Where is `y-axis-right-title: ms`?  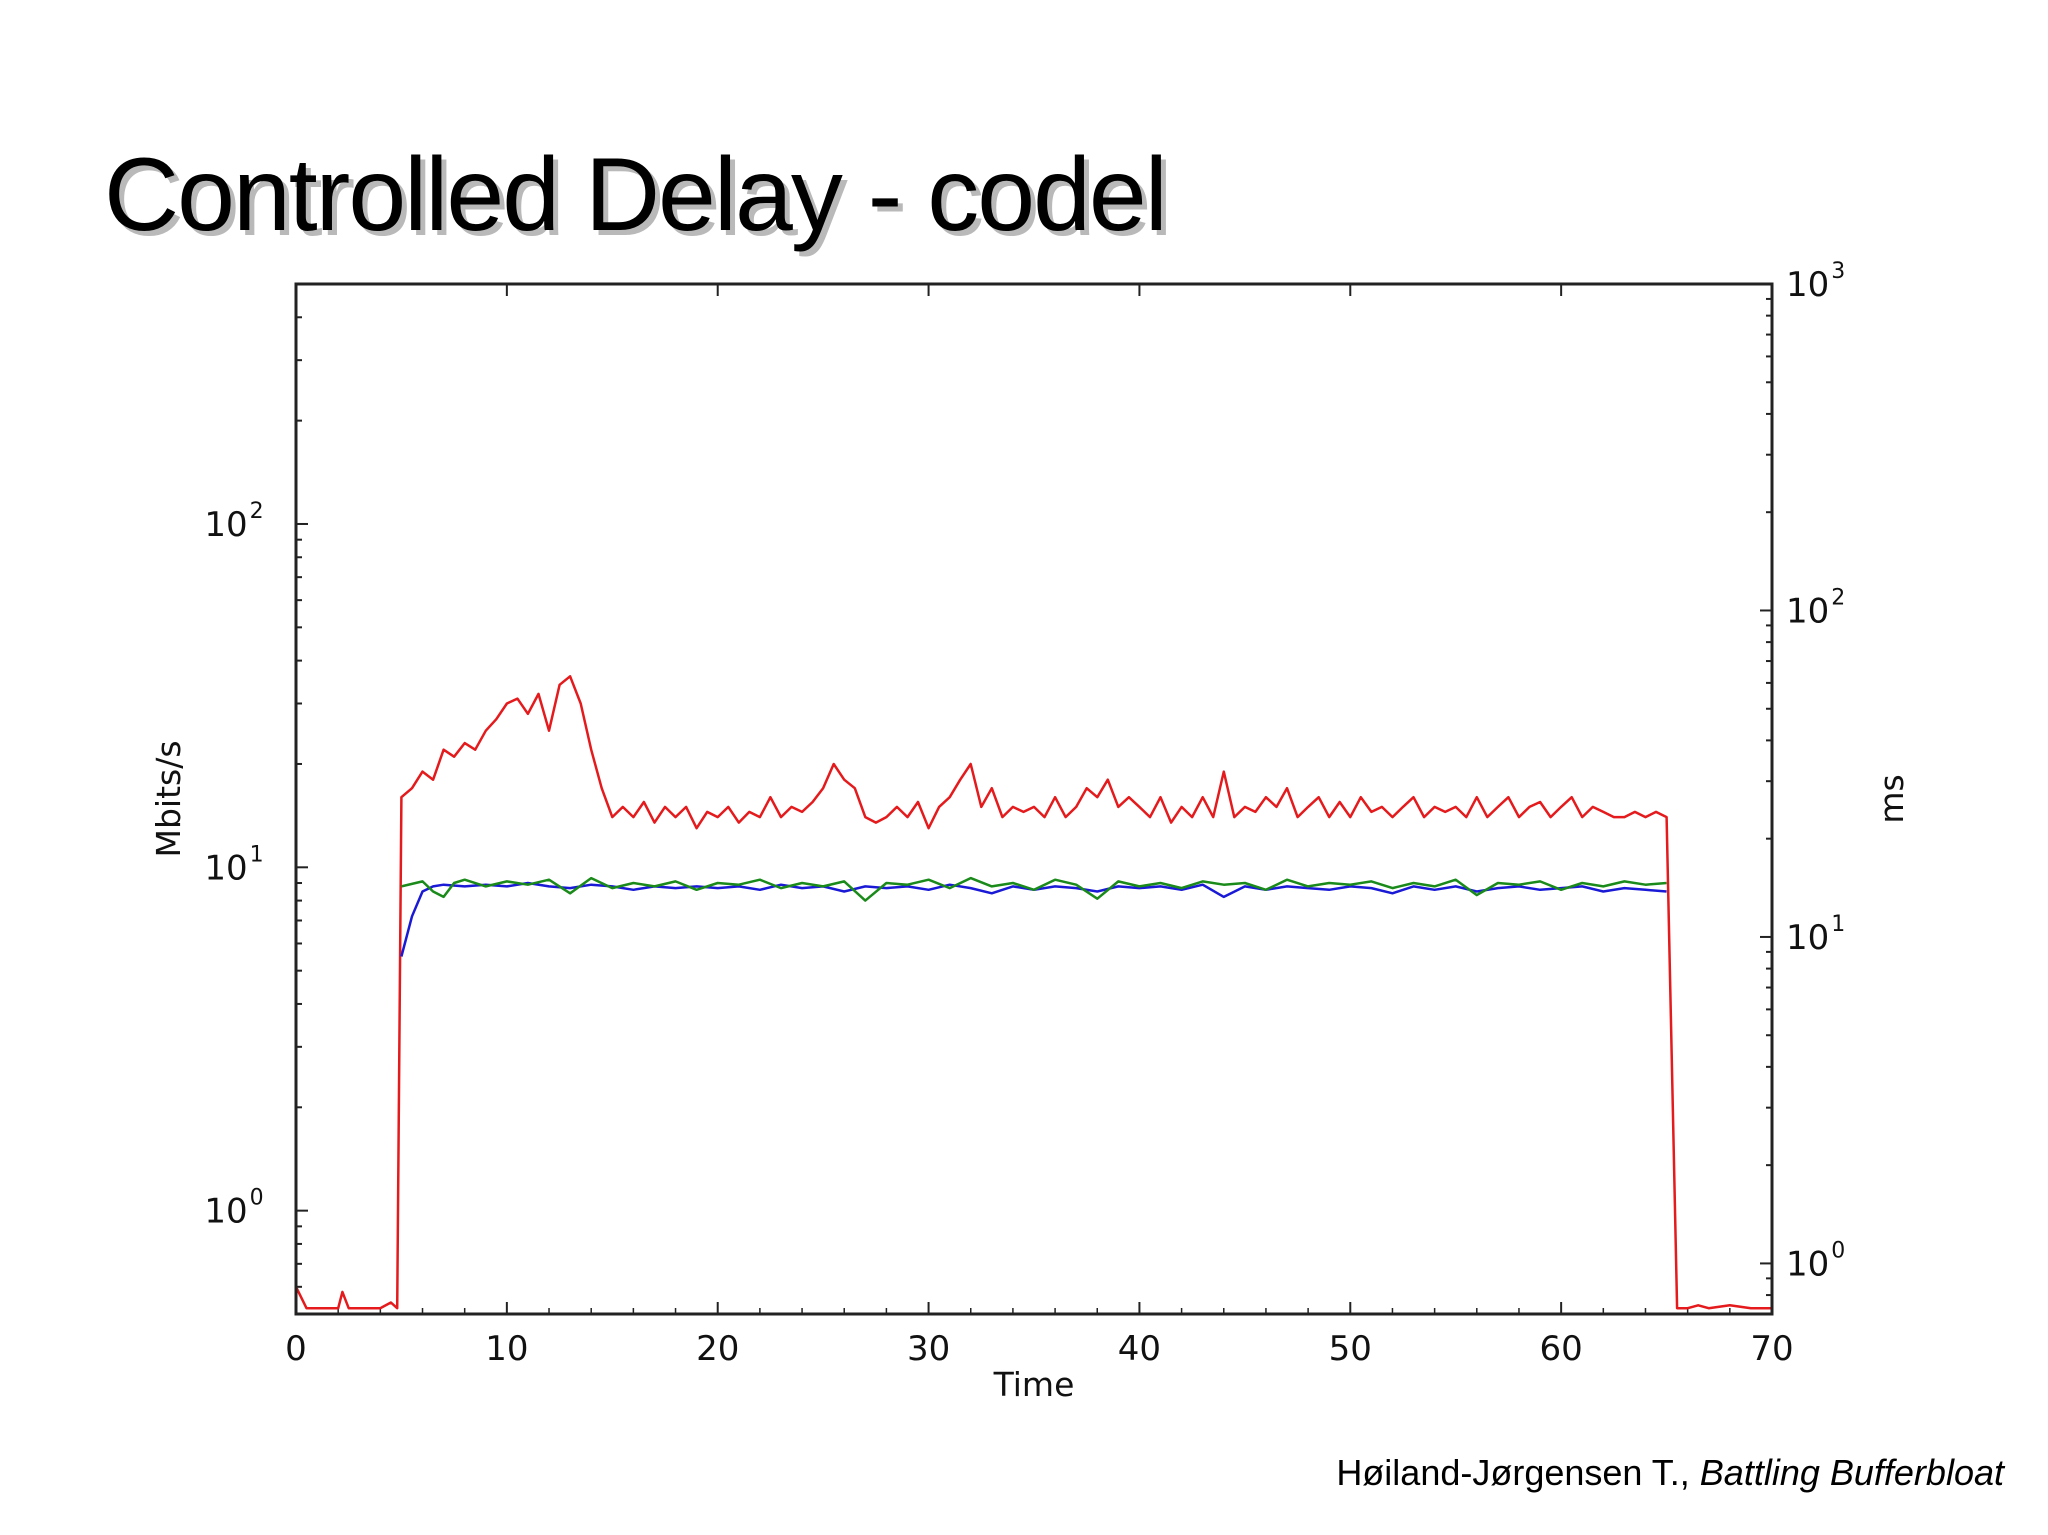
y-axis-right-title: ms is located at coordinates (1891, 798).